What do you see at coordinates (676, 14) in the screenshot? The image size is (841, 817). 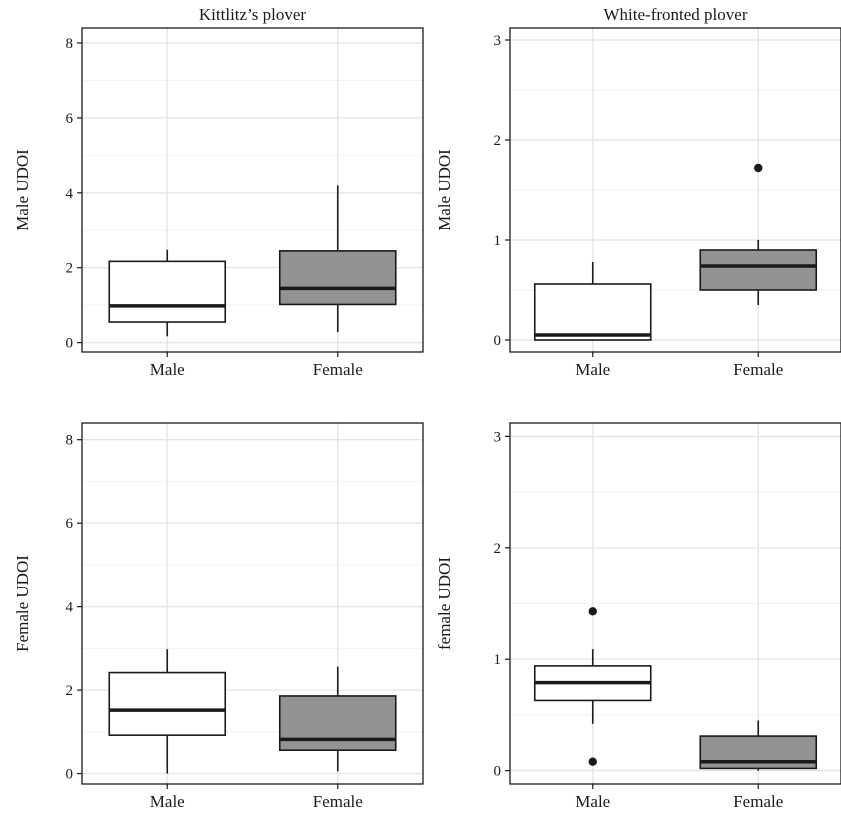 I see `panel-title: White-fronted plover` at bounding box center [676, 14].